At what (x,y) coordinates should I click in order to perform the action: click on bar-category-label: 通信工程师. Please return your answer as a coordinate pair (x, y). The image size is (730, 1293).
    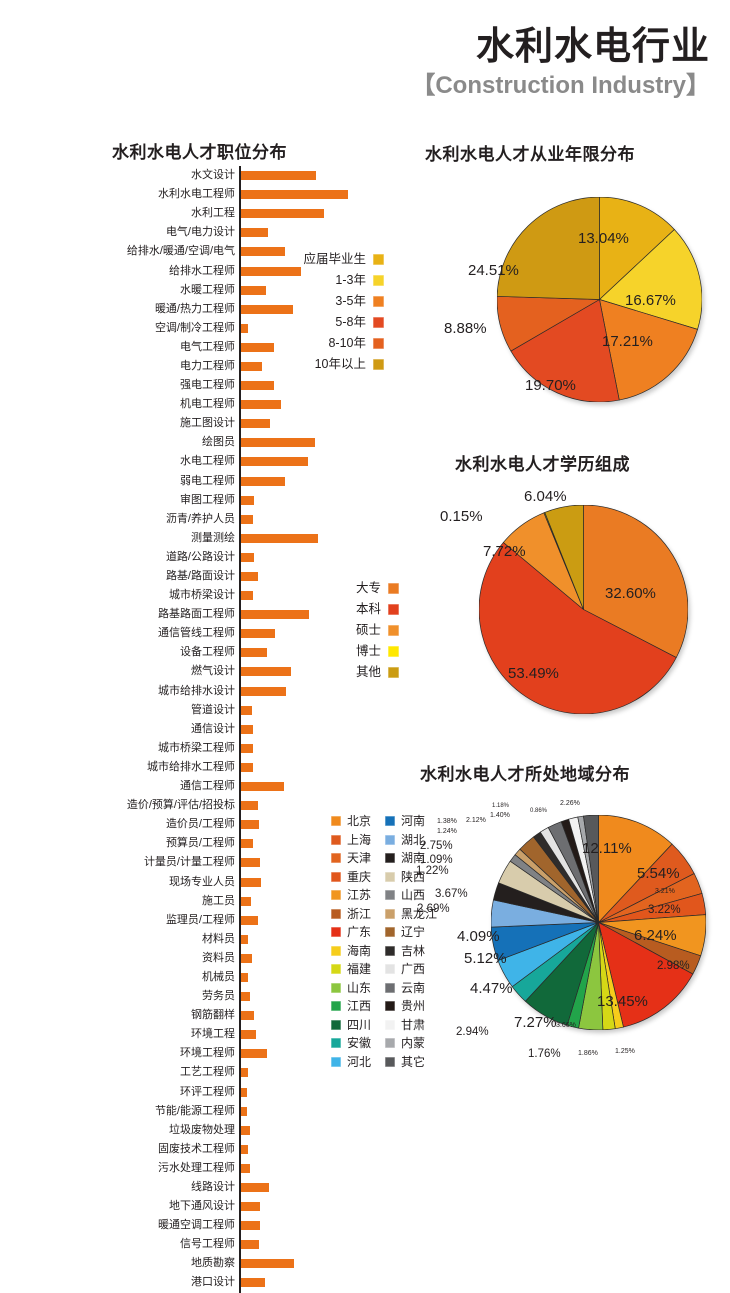
    Looking at the image, I should click on (207, 786).